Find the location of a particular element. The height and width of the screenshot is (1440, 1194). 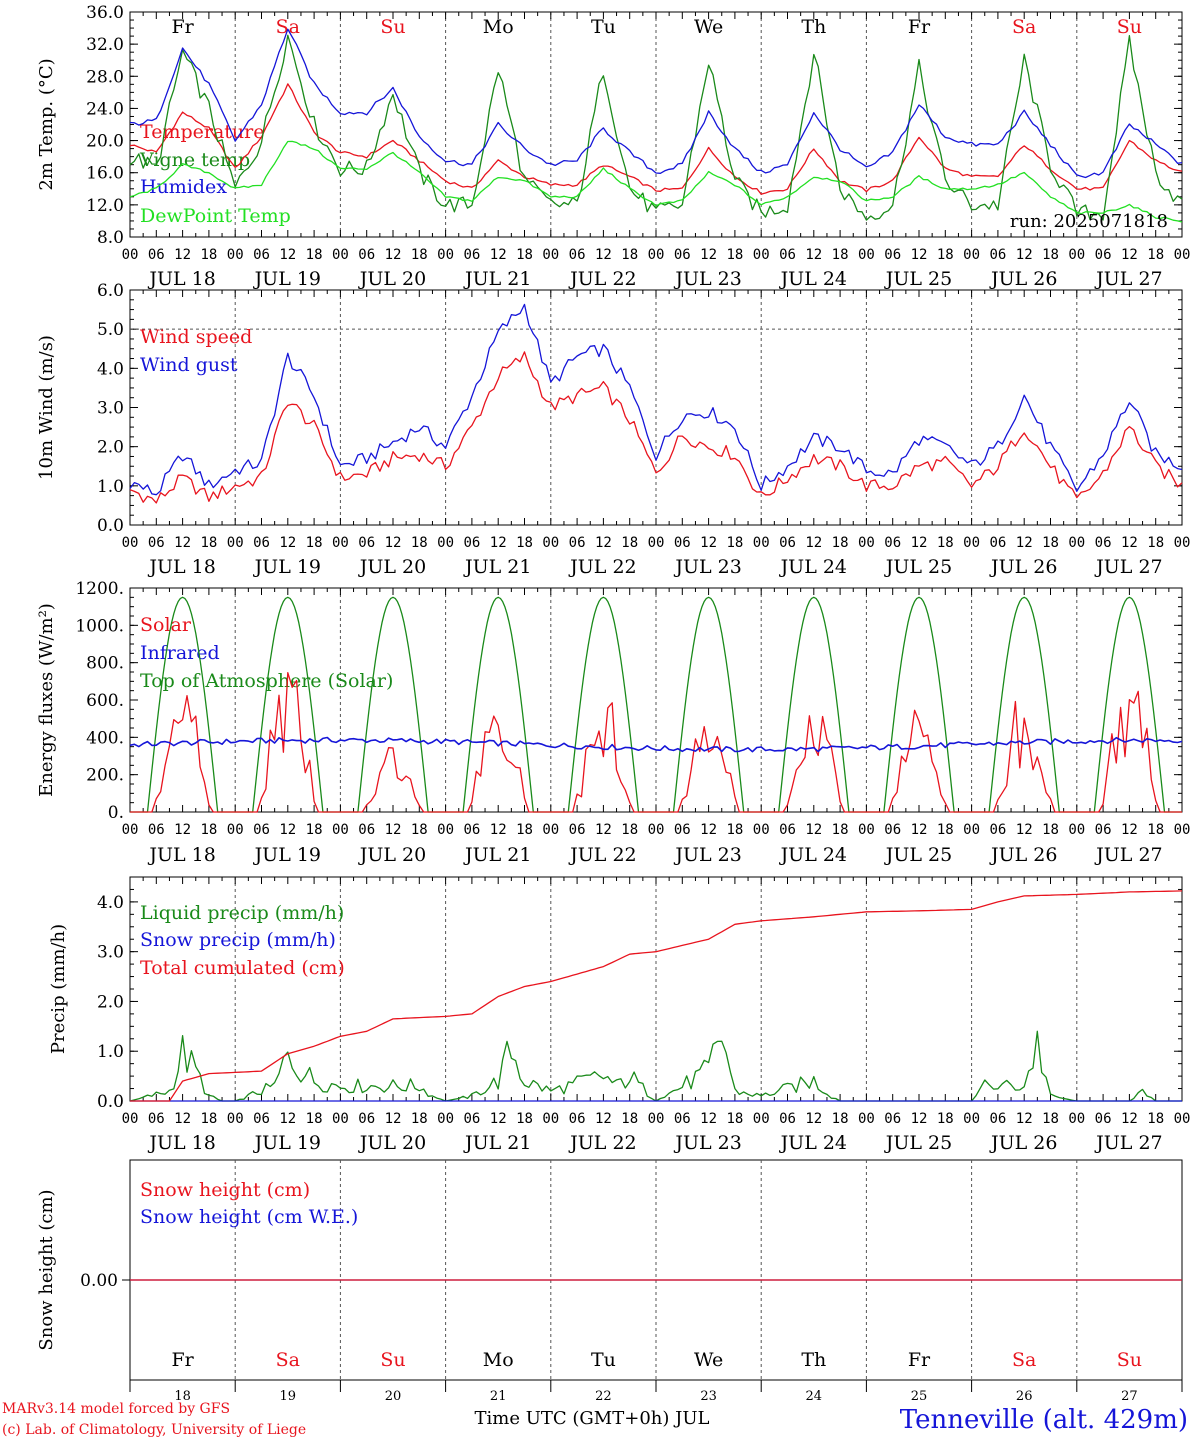

date-label: JUL 27 is located at coordinates (1128, 1143).